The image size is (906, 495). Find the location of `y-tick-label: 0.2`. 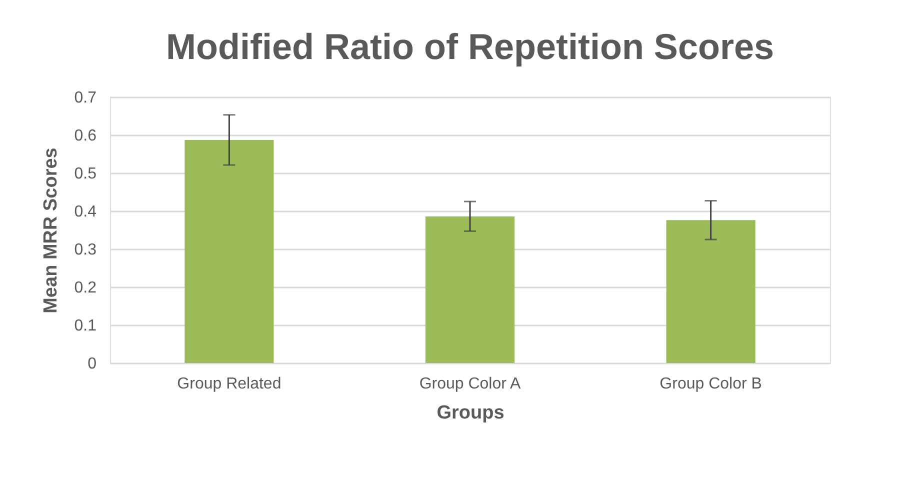

y-tick-label: 0.2 is located at coordinates (85, 288).